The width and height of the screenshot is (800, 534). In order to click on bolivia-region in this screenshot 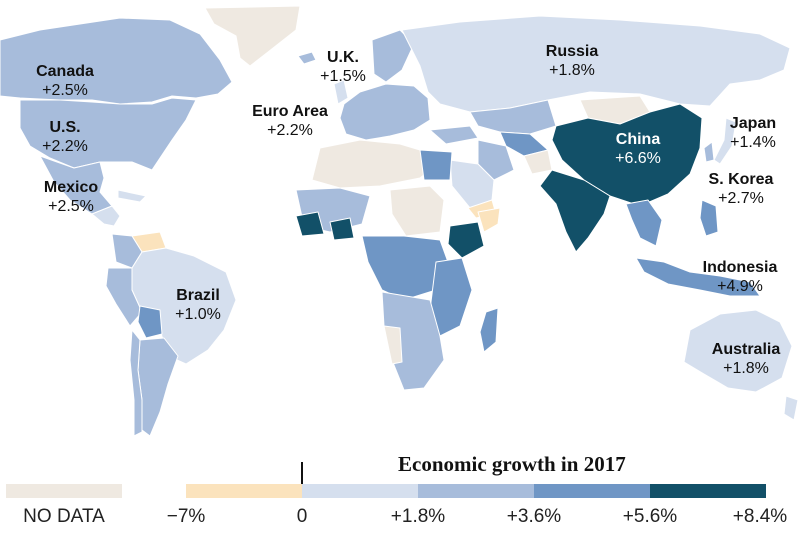, I will do `click(150, 322)`.